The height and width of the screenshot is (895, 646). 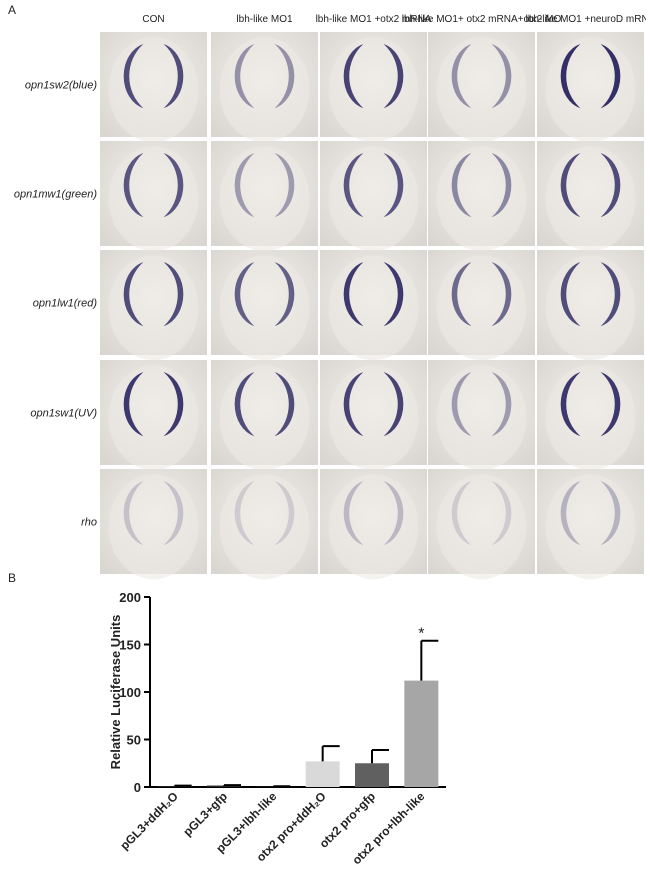 I want to click on y-tick-label: 50, so click(x=134, y=740).